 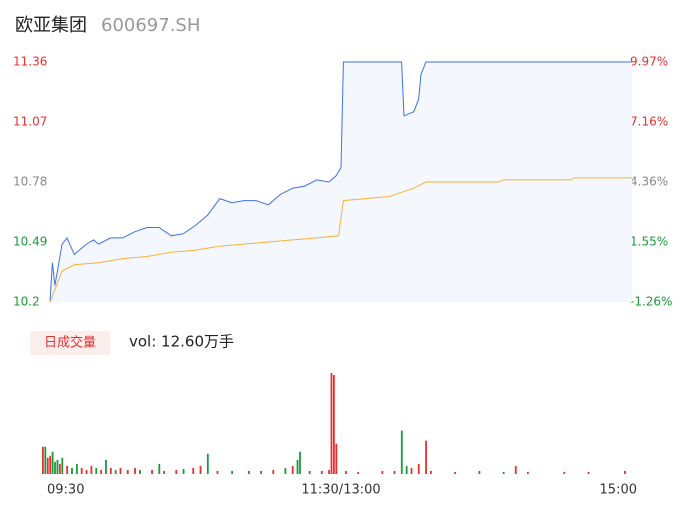 I want to click on volume-tag-bg, so click(x=70, y=343).